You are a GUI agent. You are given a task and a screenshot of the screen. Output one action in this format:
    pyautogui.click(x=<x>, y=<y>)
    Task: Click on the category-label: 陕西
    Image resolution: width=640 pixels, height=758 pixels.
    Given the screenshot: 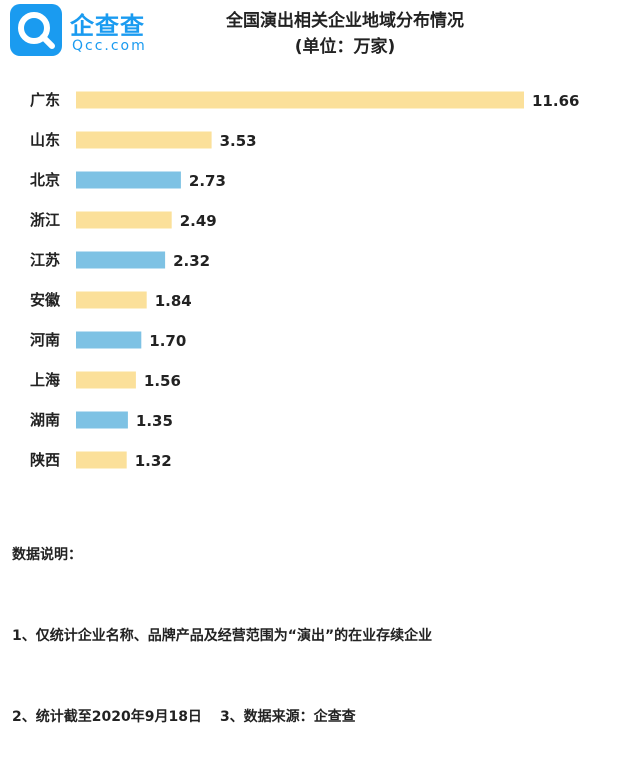 What is the action you would take?
    pyautogui.click(x=45, y=460)
    